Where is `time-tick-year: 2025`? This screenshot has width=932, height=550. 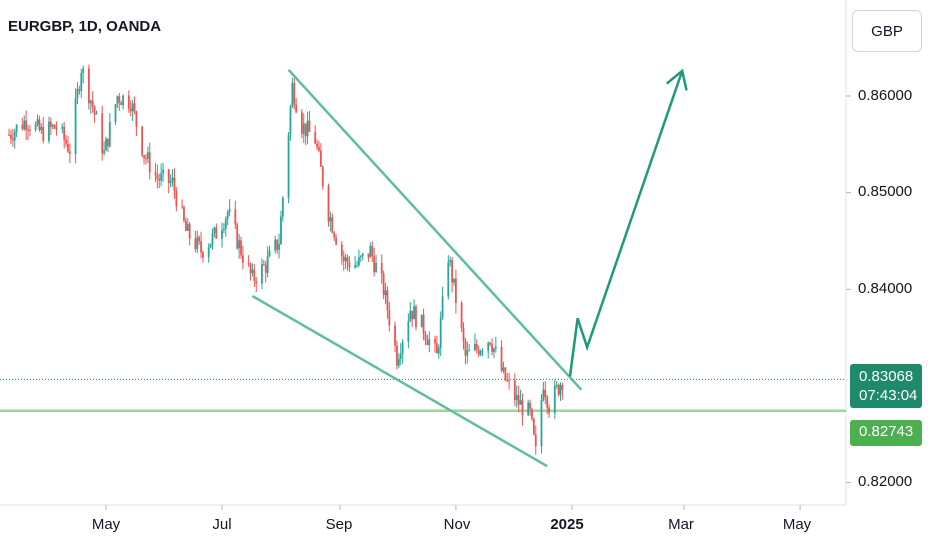
time-tick-year: 2025 is located at coordinates (567, 524).